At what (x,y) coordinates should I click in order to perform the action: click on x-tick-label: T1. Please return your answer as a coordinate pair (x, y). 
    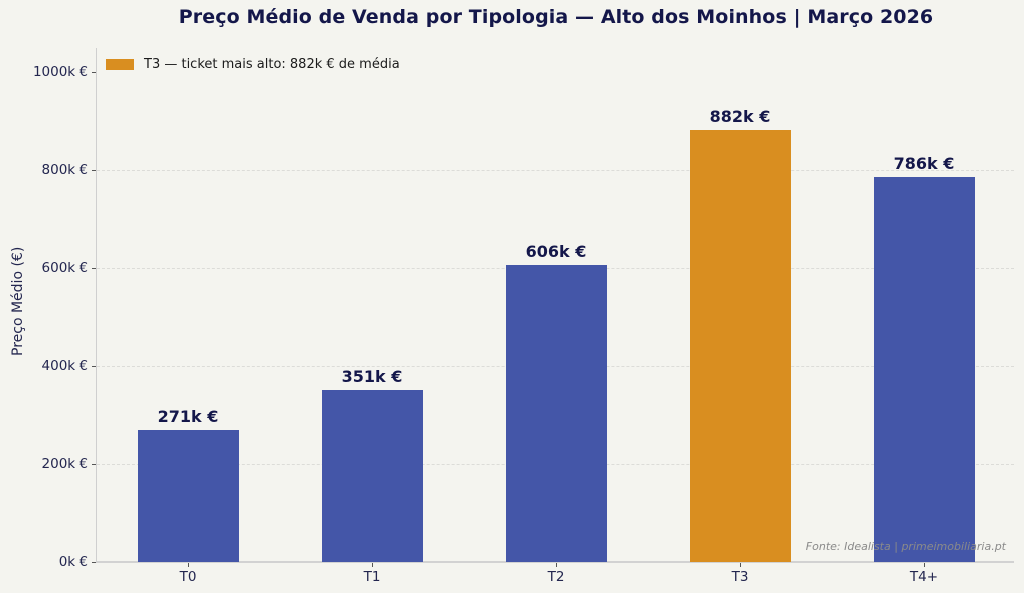
    Looking at the image, I should click on (372, 577).